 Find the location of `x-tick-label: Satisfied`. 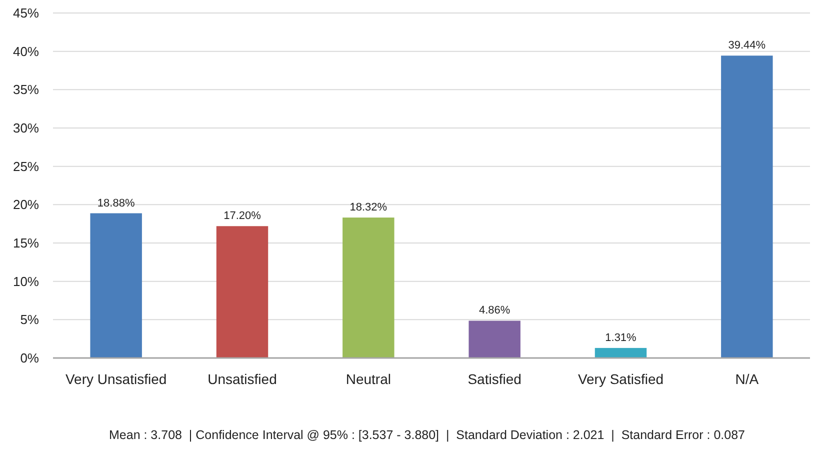

x-tick-label: Satisfied is located at coordinates (495, 379).